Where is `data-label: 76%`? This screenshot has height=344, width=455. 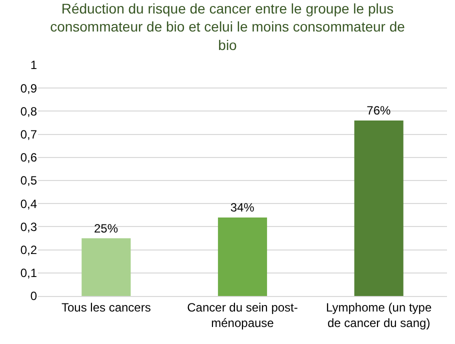
data-label: 76% is located at coordinates (379, 110).